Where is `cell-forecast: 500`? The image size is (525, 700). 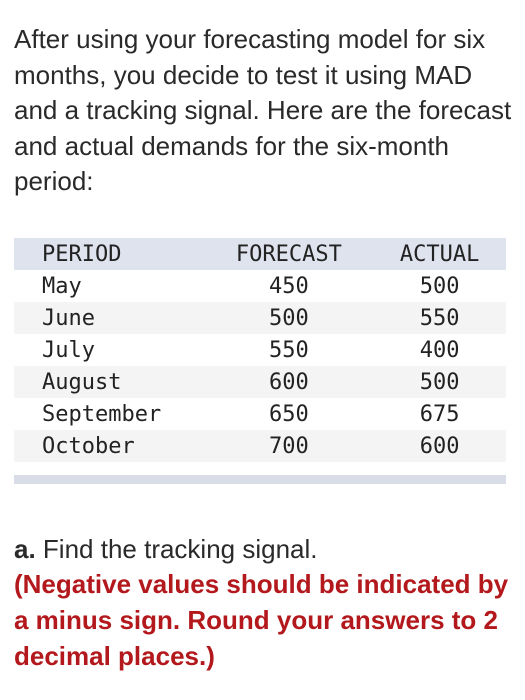
cell-forecast: 500 is located at coordinates (288, 318).